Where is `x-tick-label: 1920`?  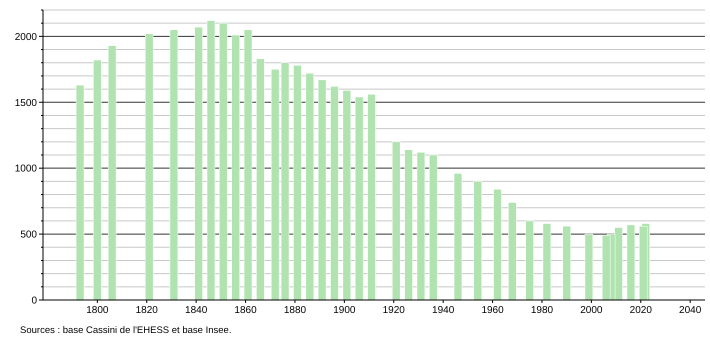 x-tick-label: 1920 is located at coordinates (394, 310).